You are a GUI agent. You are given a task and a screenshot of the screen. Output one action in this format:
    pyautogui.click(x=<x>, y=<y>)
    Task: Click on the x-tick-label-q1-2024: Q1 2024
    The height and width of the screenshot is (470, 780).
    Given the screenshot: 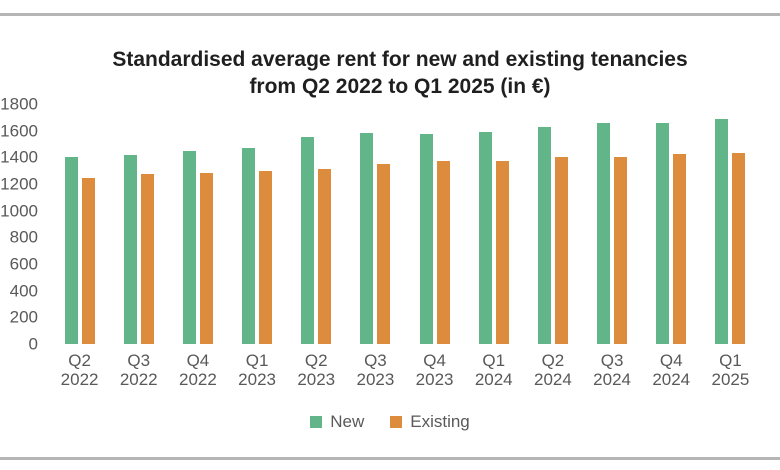 What is the action you would take?
    pyautogui.click(x=493, y=370)
    